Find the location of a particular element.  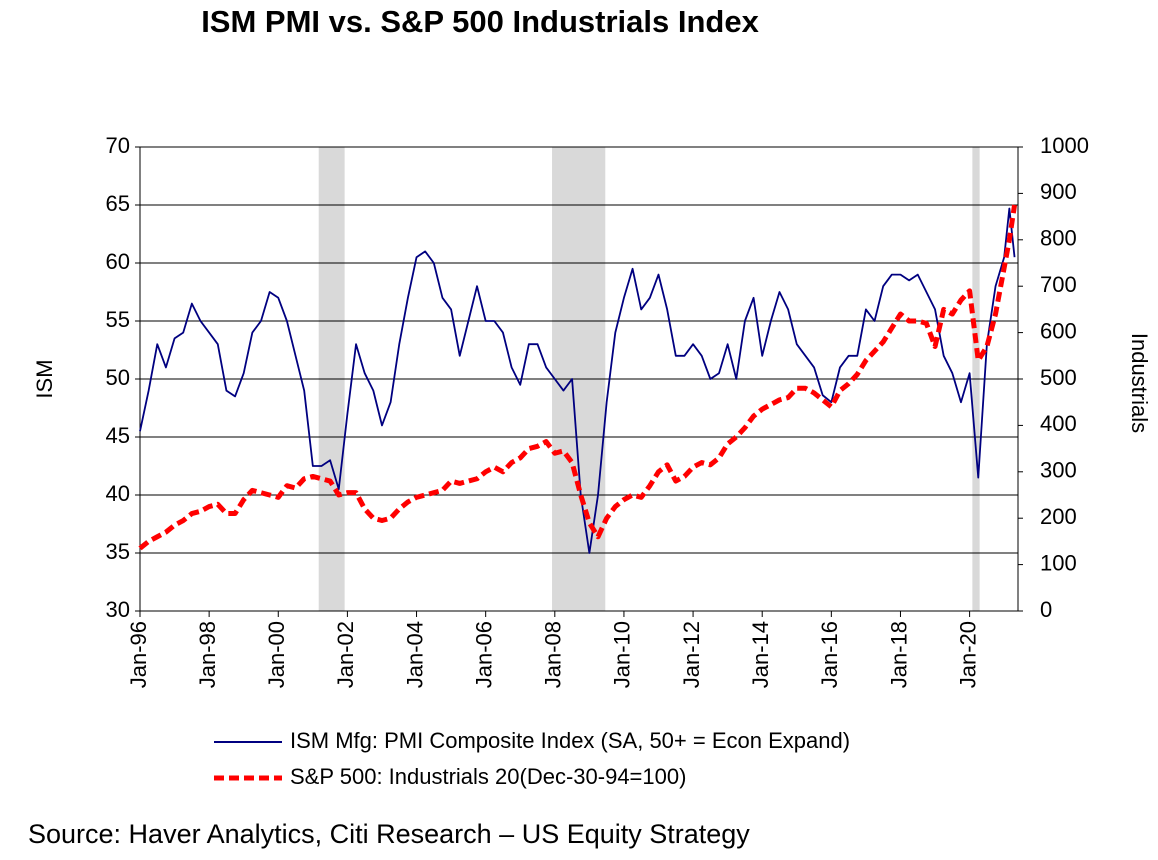

legend-label: S&P 500: Industrials 20(Dec-30-94=100) is located at coordinates (488, 776).